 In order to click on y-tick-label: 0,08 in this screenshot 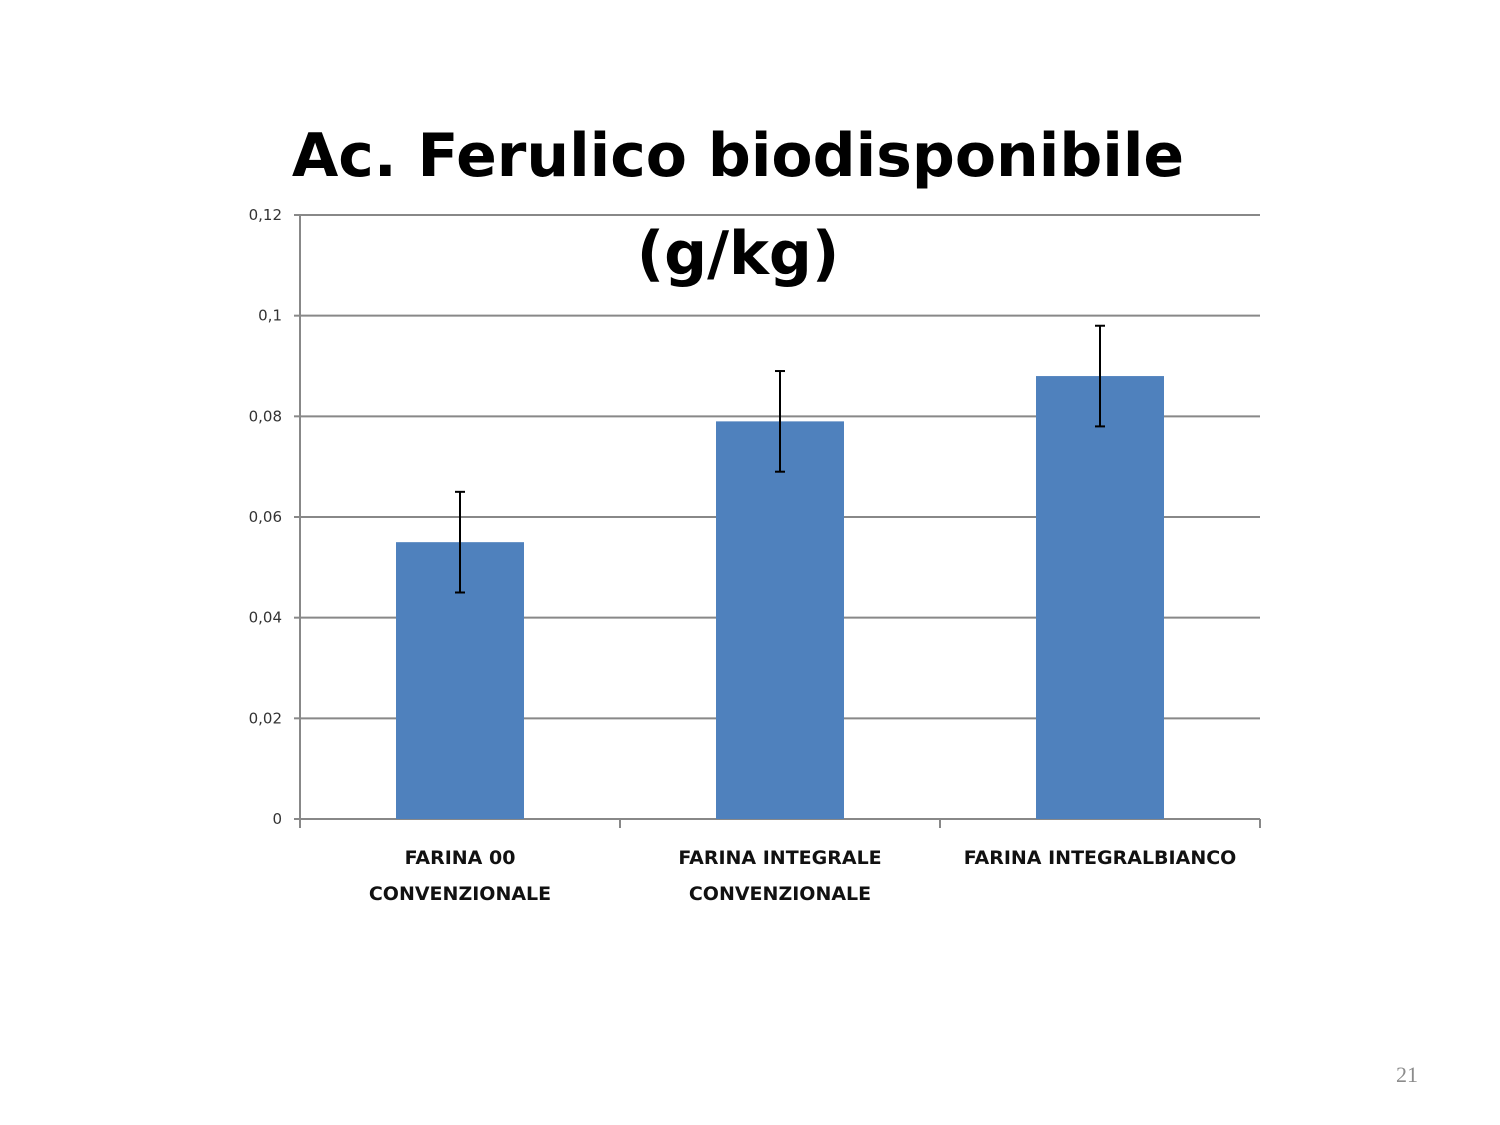, I will do `click(265, 416)`.